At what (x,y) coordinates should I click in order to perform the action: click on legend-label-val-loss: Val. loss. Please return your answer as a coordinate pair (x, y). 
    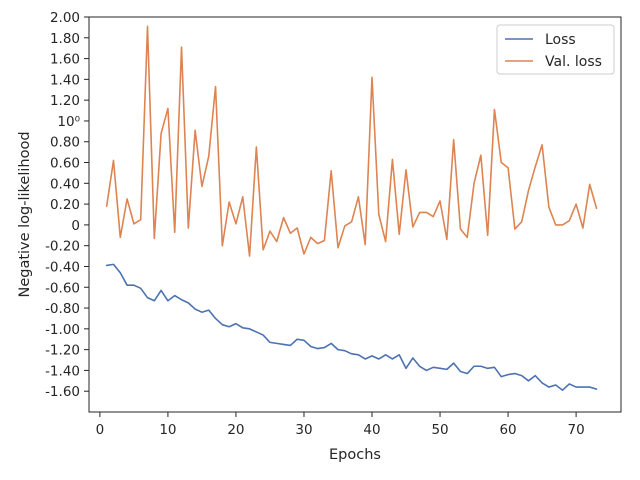
    Looking at the image, I should click on (573, 62).